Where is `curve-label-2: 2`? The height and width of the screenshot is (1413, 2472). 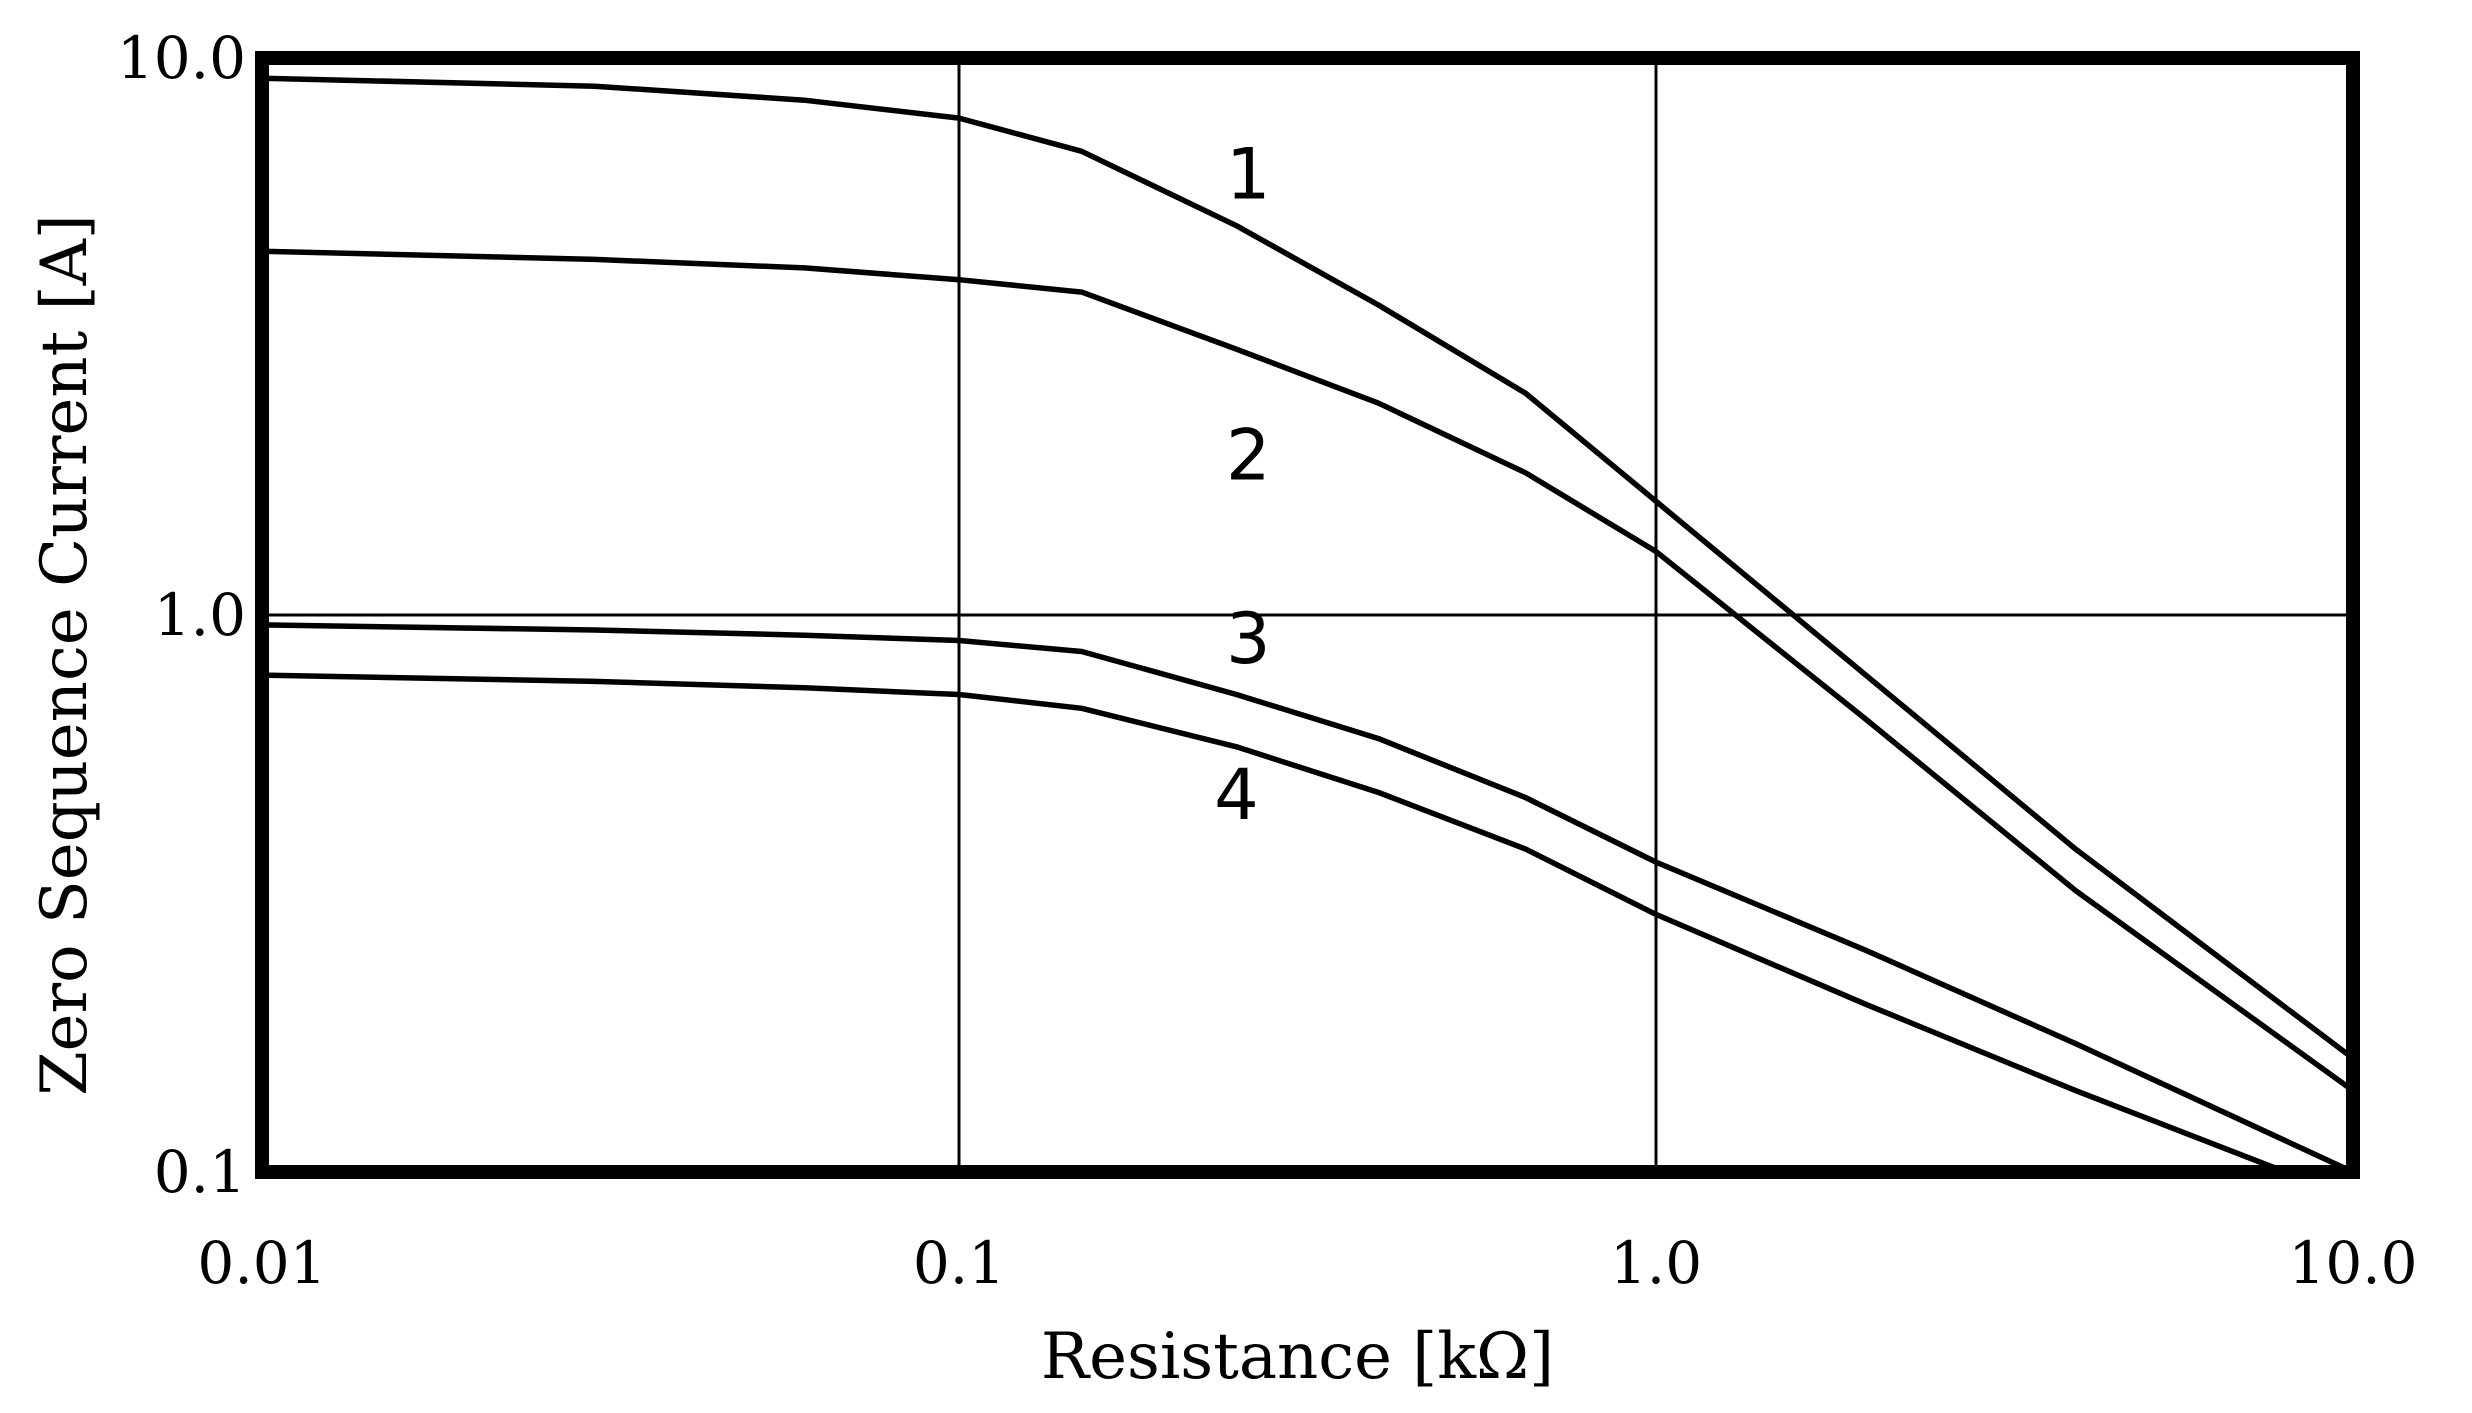 curve-label-2: 2 is located at coordinates (1248, 456).